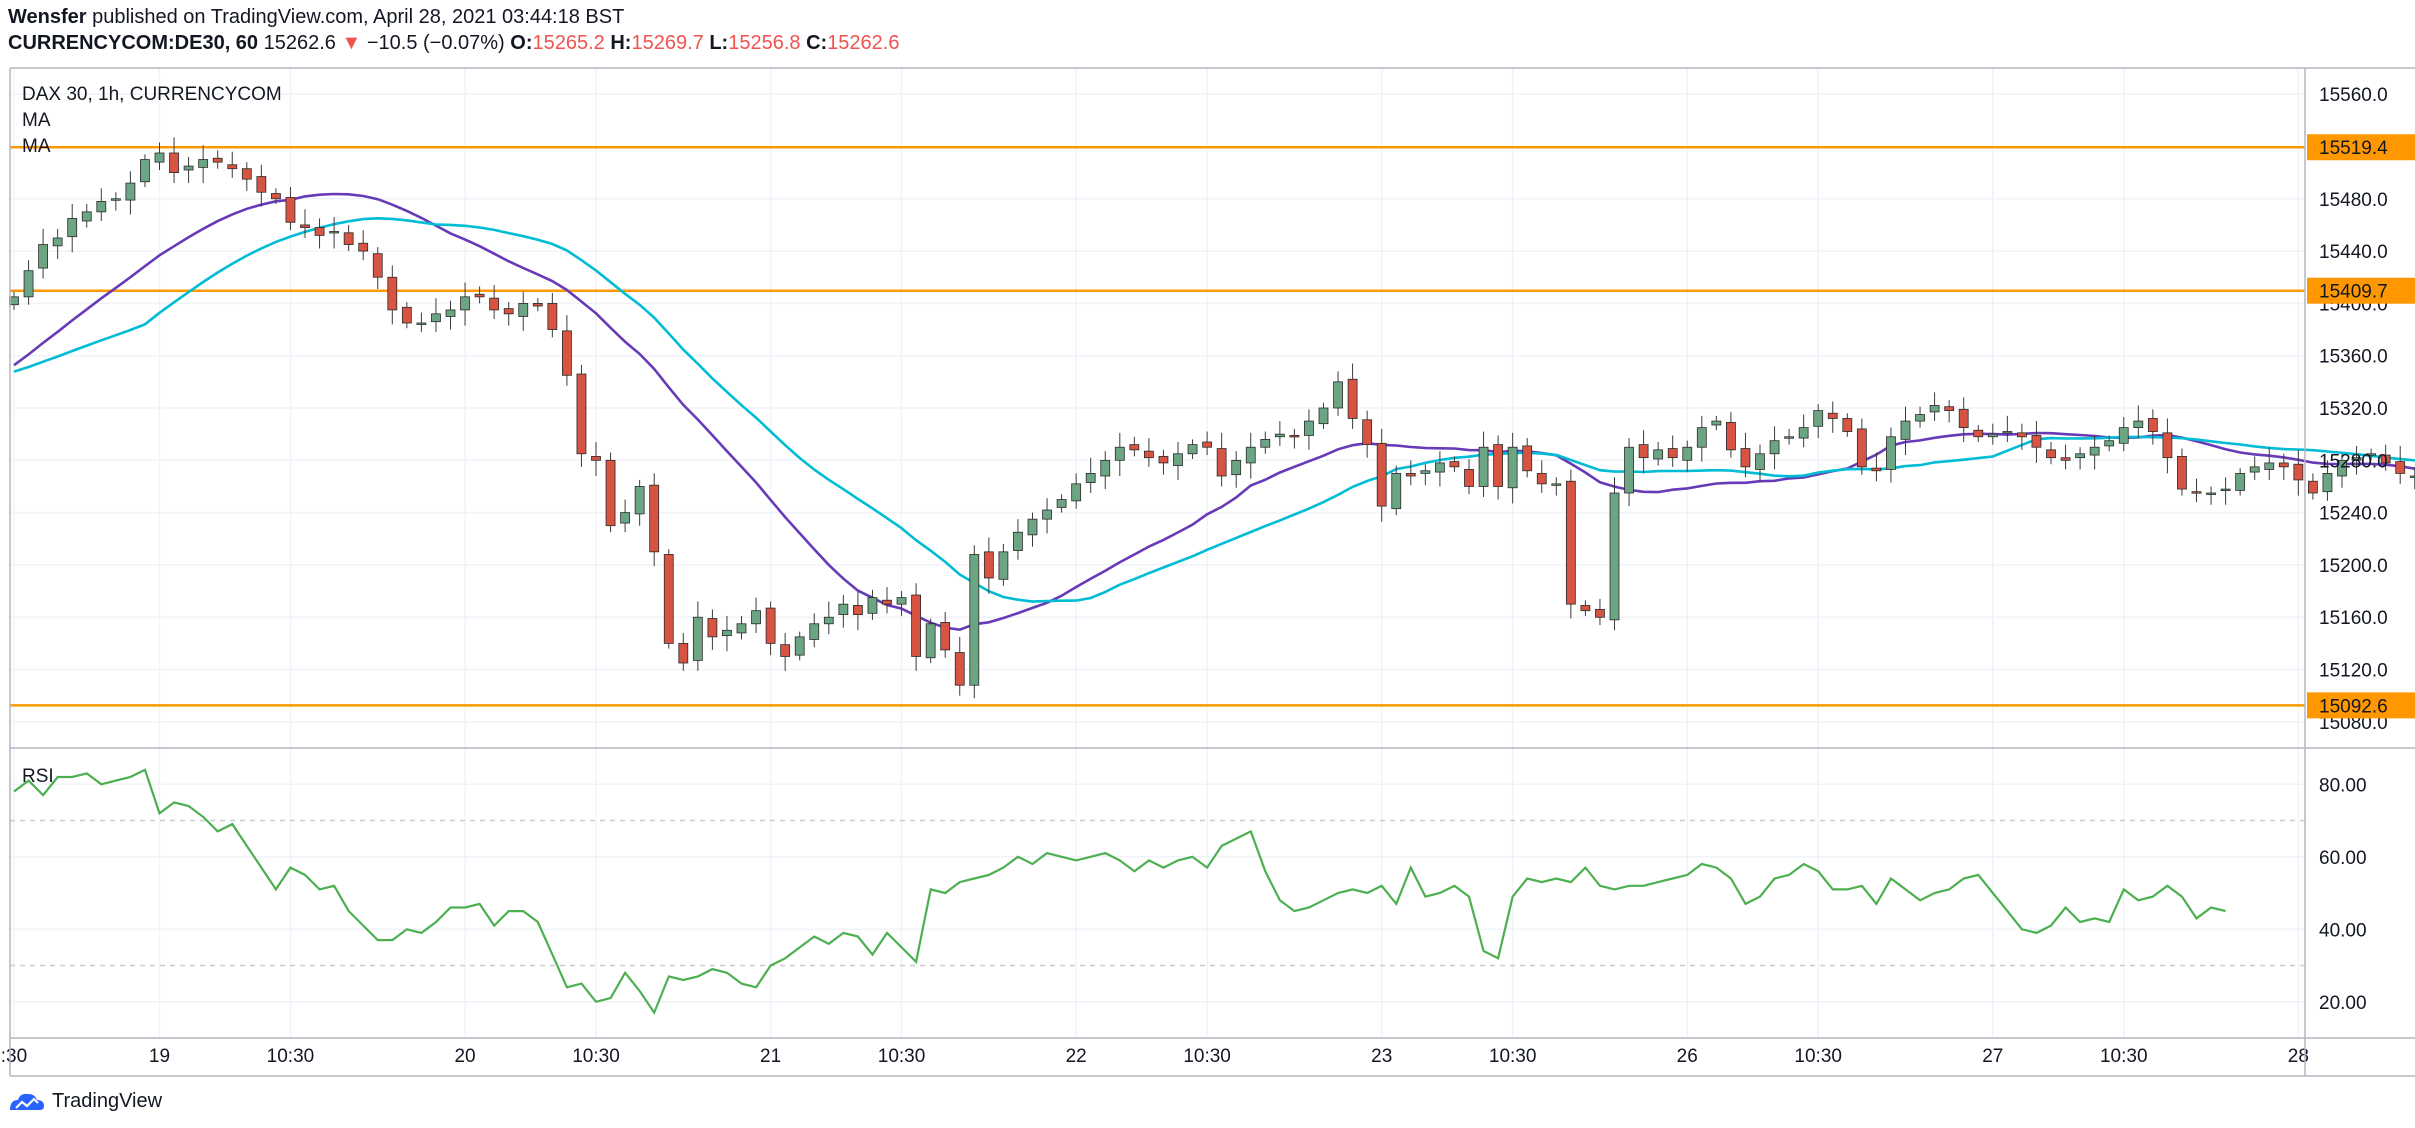  I want to click on legend-ma-1: MA, so click(36, 120).